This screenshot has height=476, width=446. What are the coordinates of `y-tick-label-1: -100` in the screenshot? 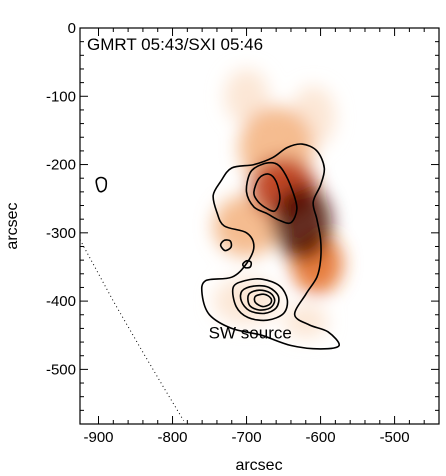 It's located at (61, 96).